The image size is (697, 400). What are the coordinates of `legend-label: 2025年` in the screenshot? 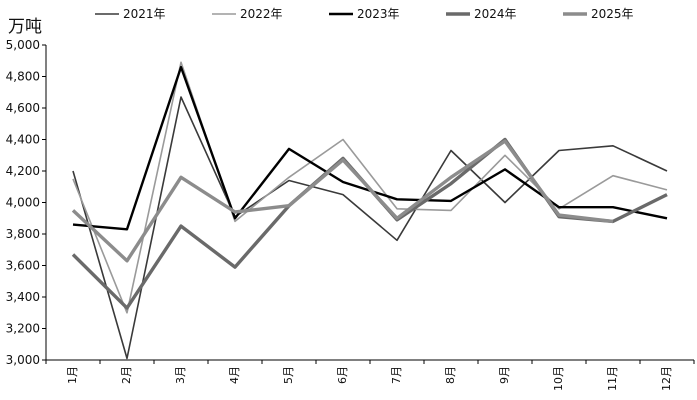 It's located at (612, 14).